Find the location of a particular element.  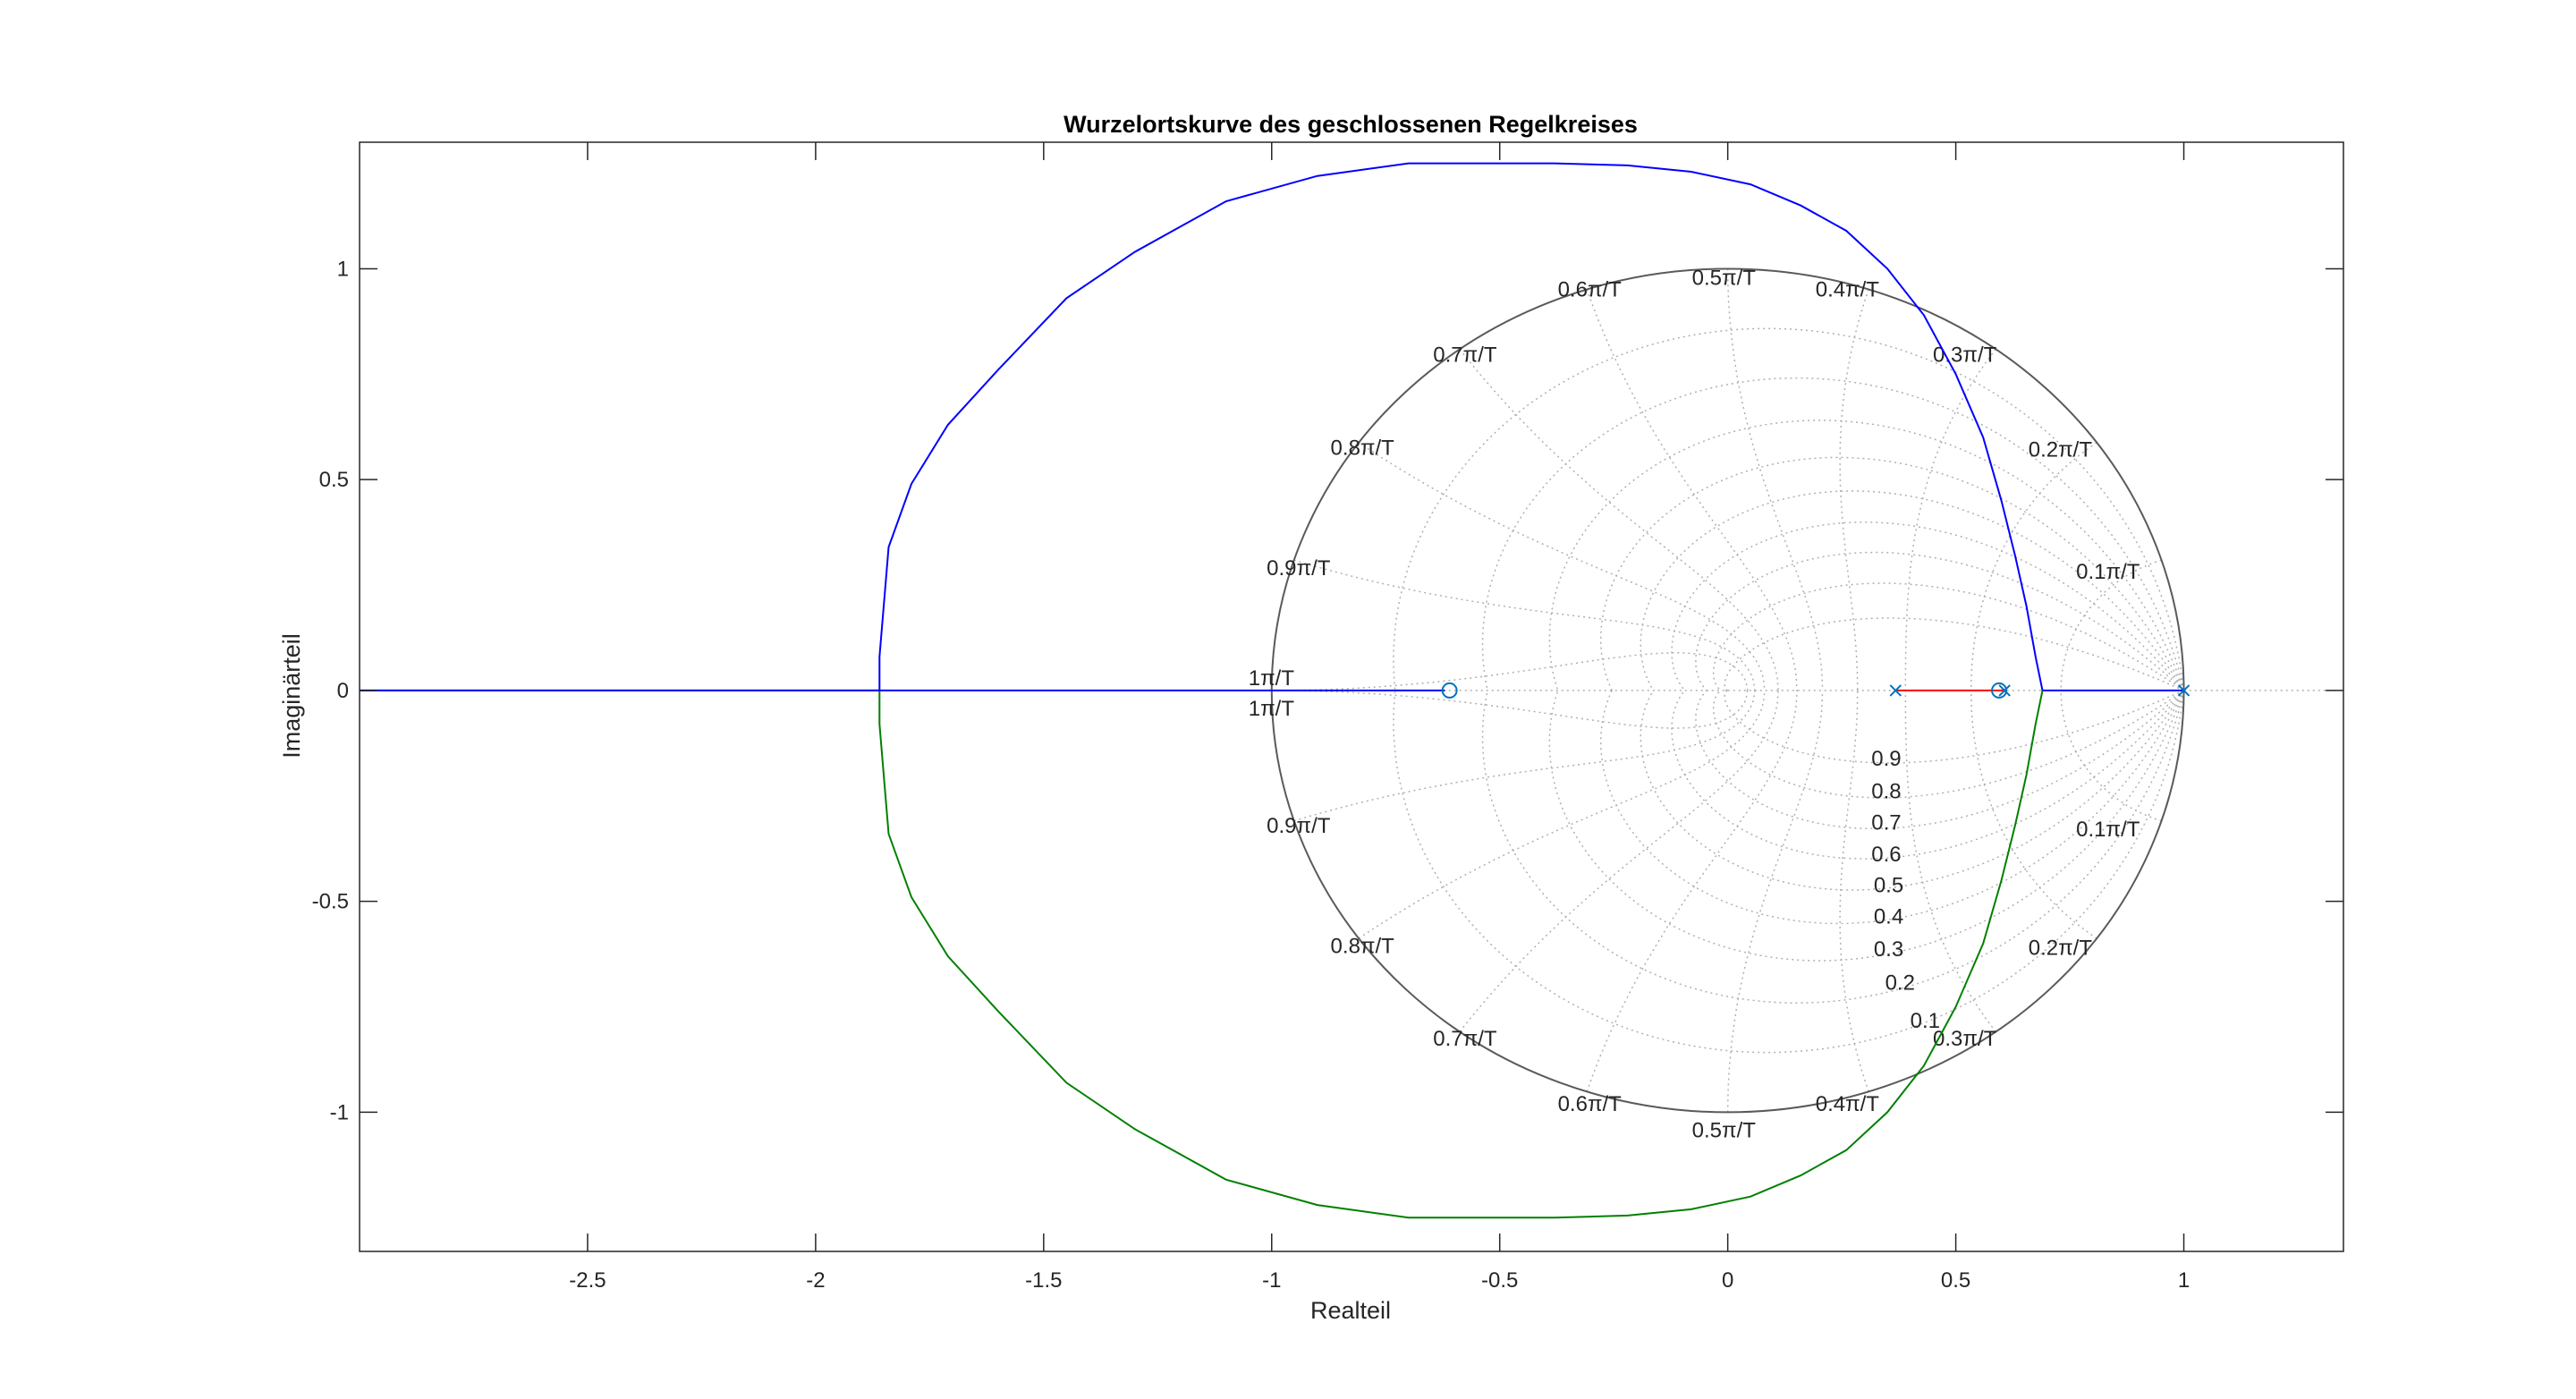

x-tick-label: 1 is located at coordinates (2184, 1280).